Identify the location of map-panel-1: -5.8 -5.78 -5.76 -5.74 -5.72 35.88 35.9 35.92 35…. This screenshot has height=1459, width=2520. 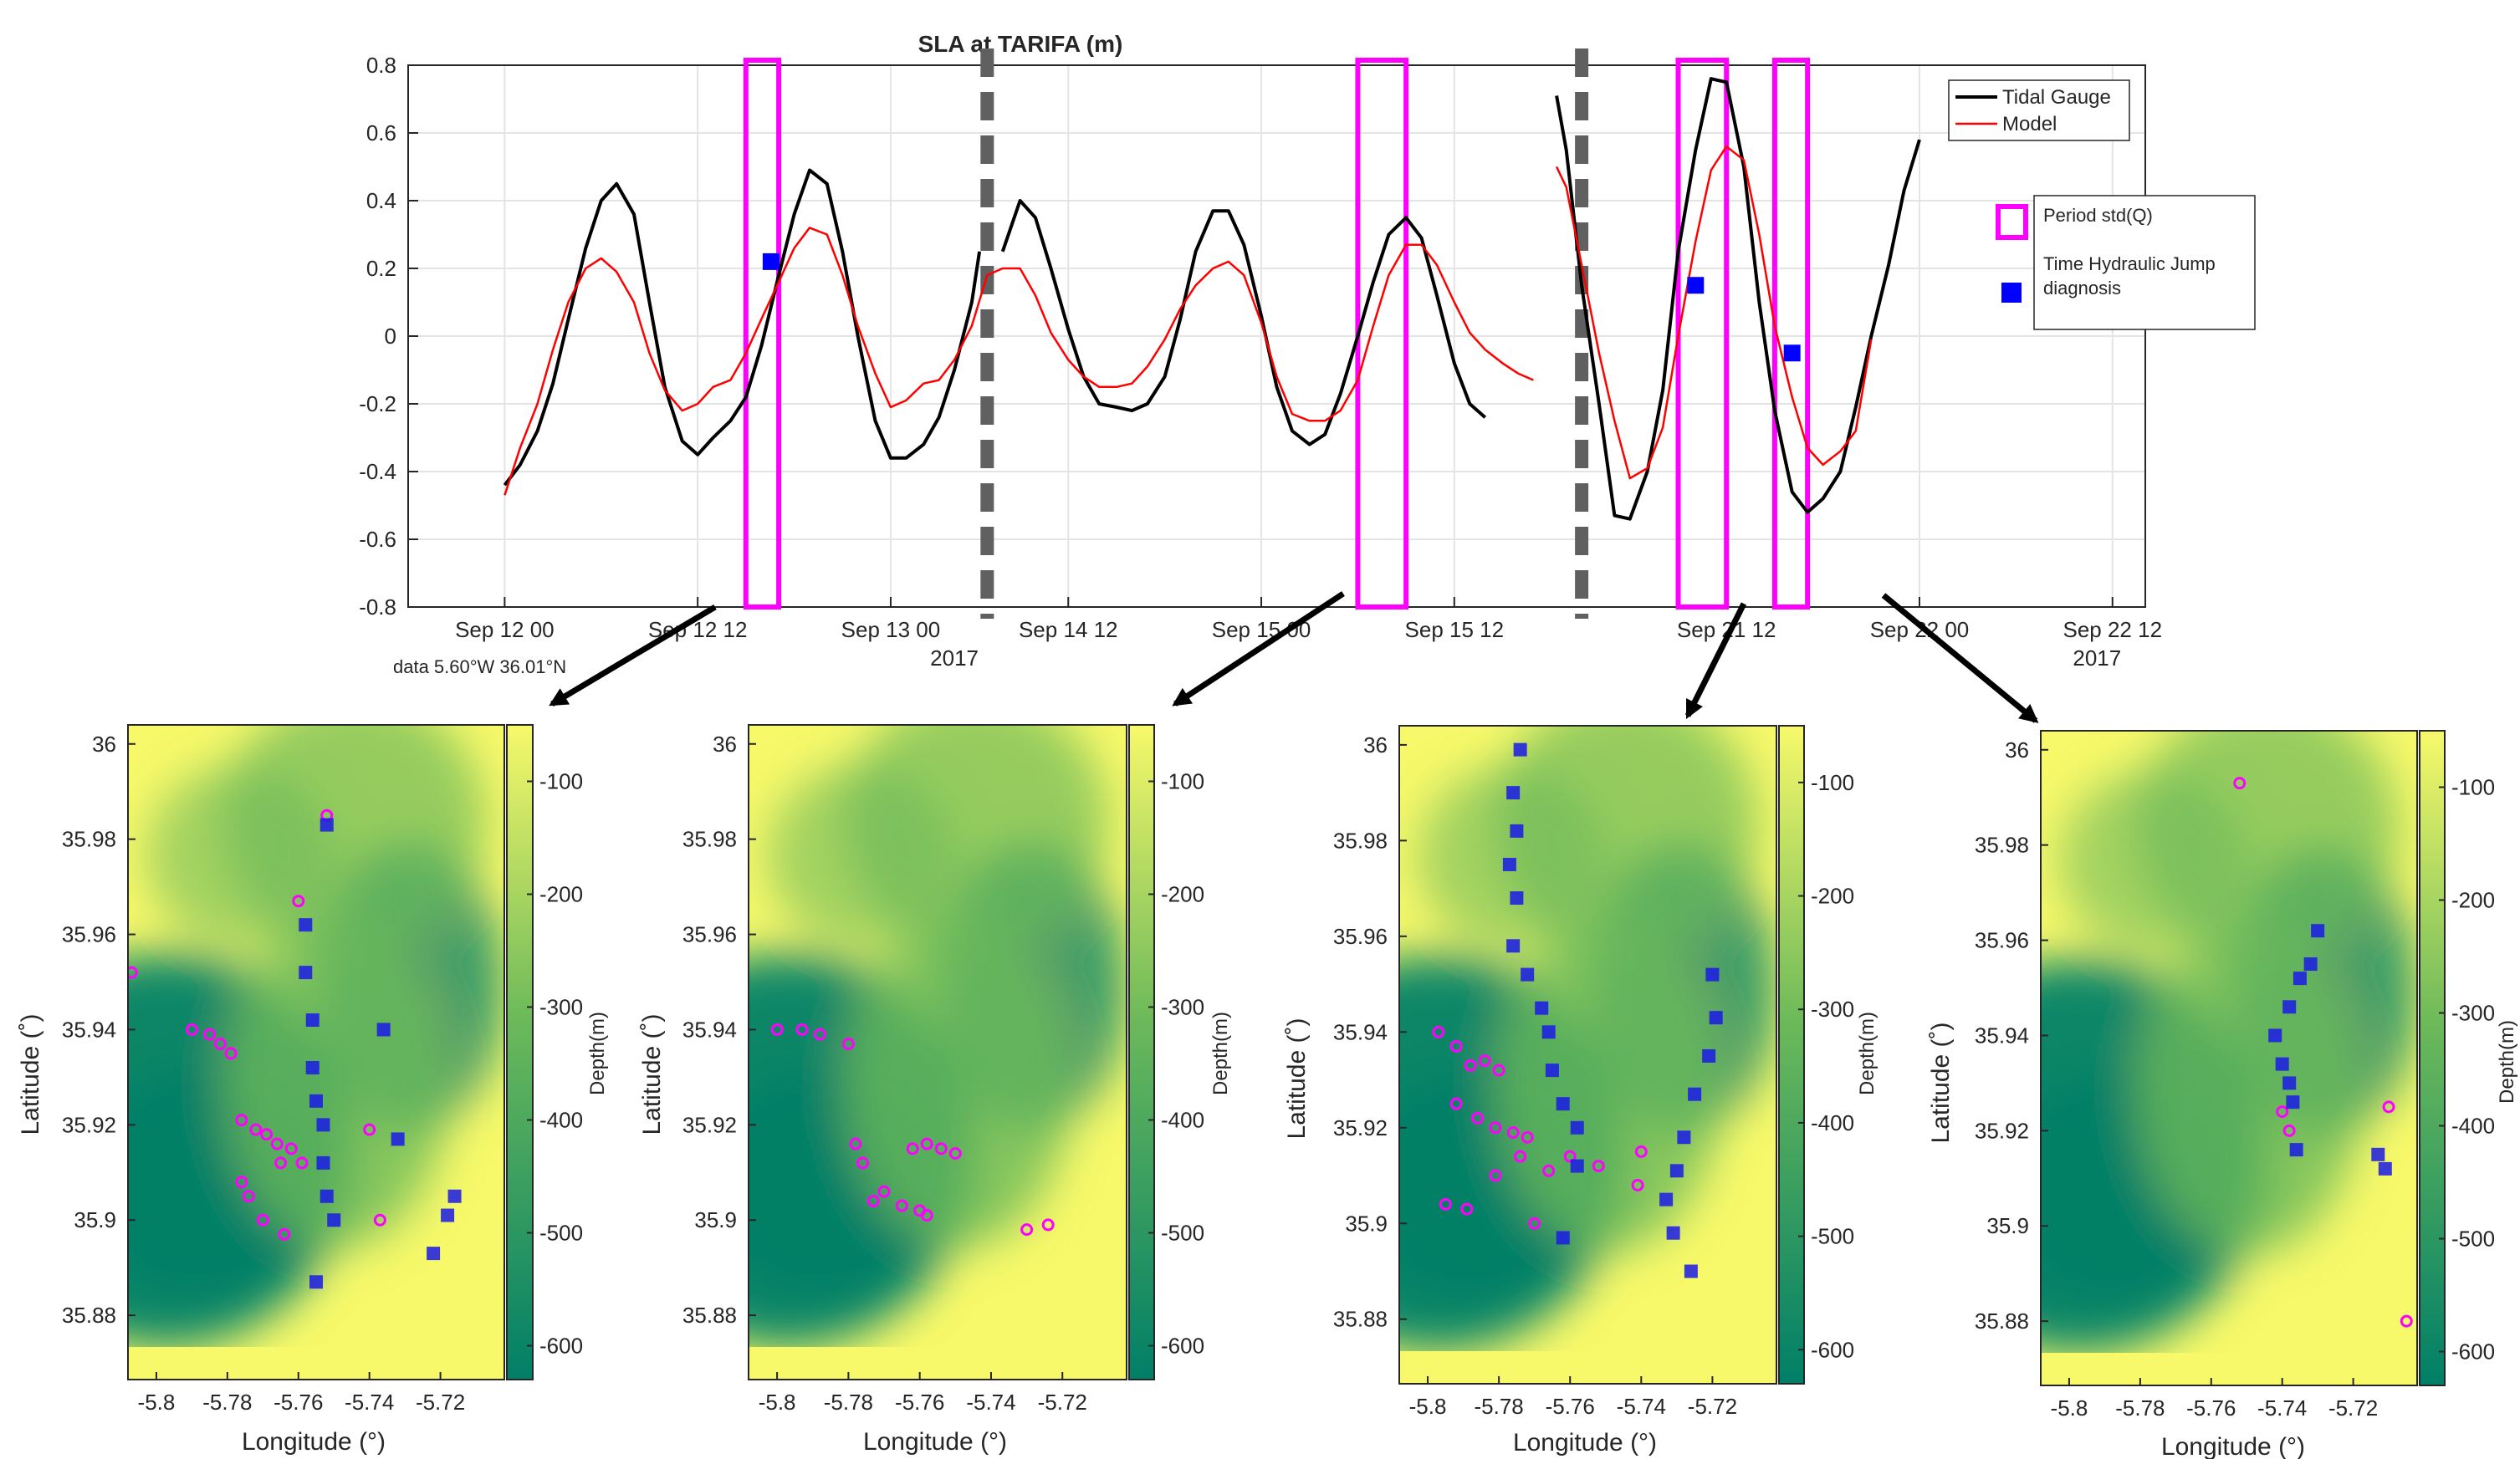
(313, 1090).